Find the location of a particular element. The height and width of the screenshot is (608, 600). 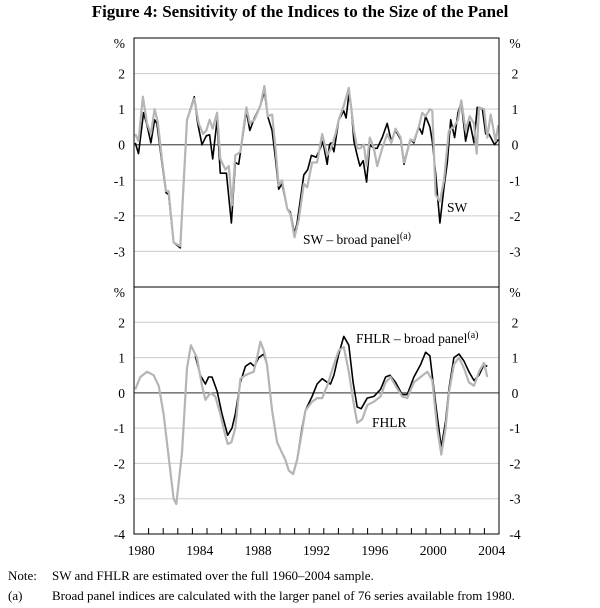

y-tick-label-left: -4 is located at coordinates (119, 534).